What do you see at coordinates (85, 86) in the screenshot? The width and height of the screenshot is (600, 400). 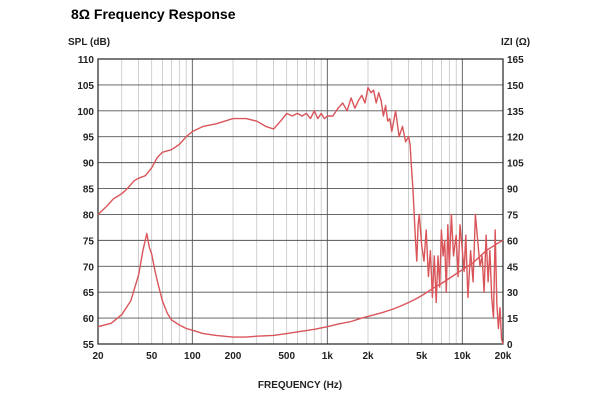 I see `y-tick-label: 105` at bounding box center [85, 86].